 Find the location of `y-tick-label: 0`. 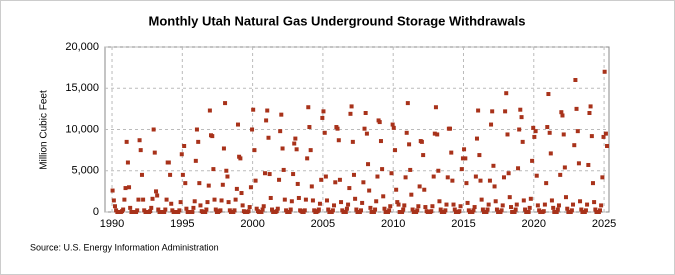

y-tick-label: 0 is located at coordinates (96, 212).